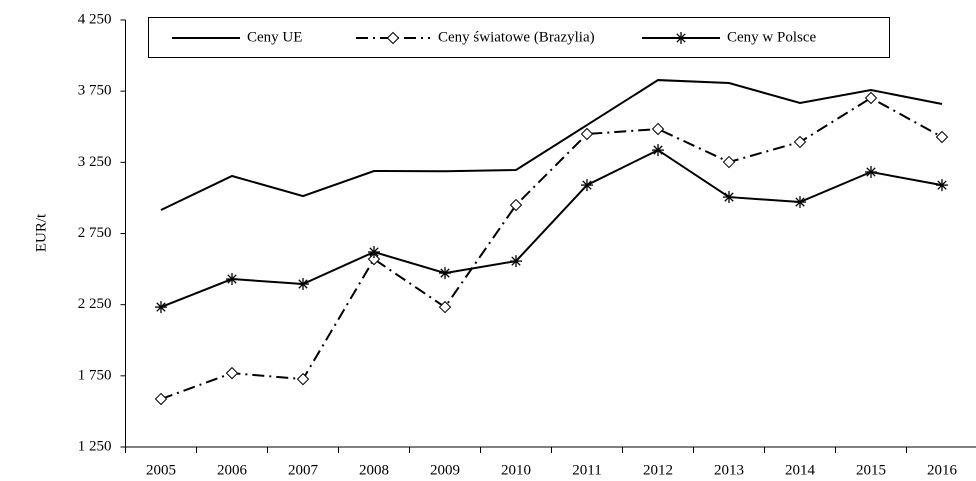  I want to click on y-tick-label: 2 250, so click(95, 304).